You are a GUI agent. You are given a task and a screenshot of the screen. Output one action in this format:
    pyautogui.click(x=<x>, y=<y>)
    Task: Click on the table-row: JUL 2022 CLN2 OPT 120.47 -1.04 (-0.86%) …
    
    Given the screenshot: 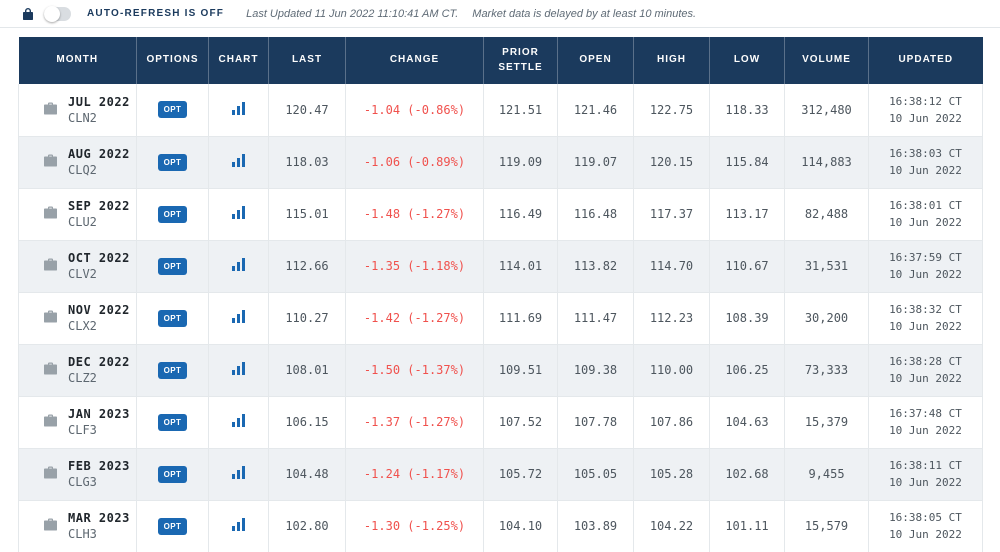 What is the action you would take?
    pyautogui.click(x=500, y=110)
    